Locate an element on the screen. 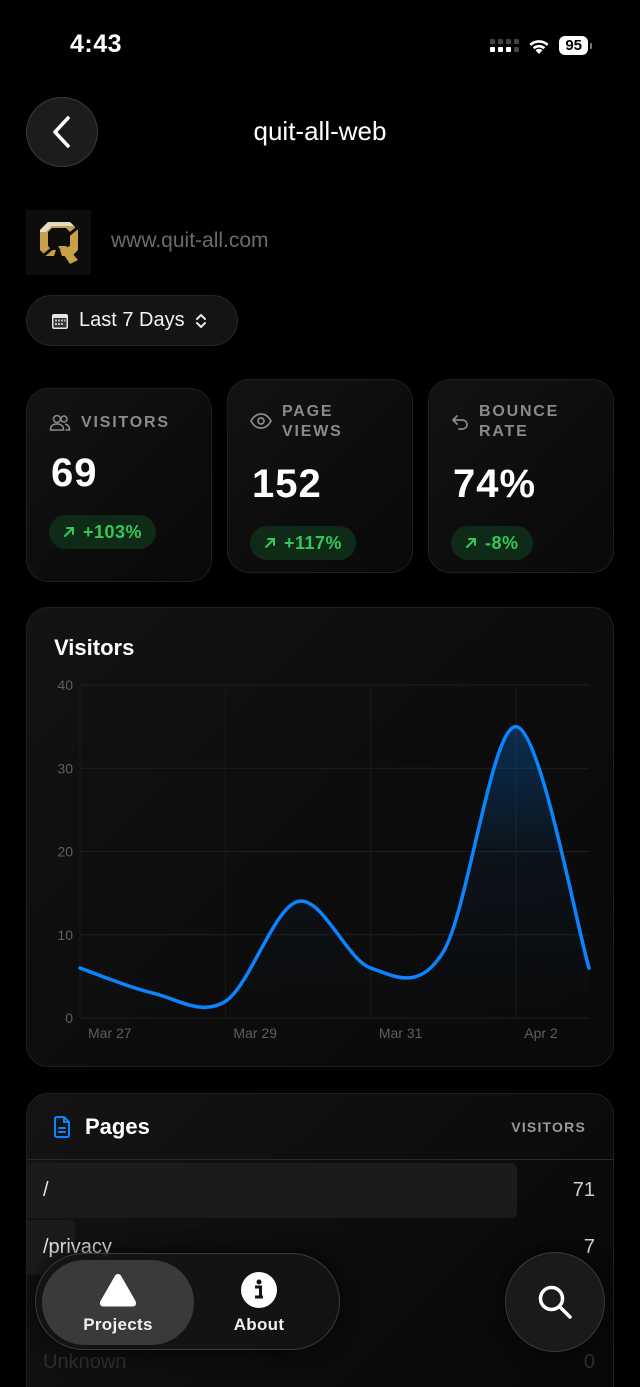 The width and height of the screenshot is (640, 1387). site-logo is located at coordinates (58, 242).